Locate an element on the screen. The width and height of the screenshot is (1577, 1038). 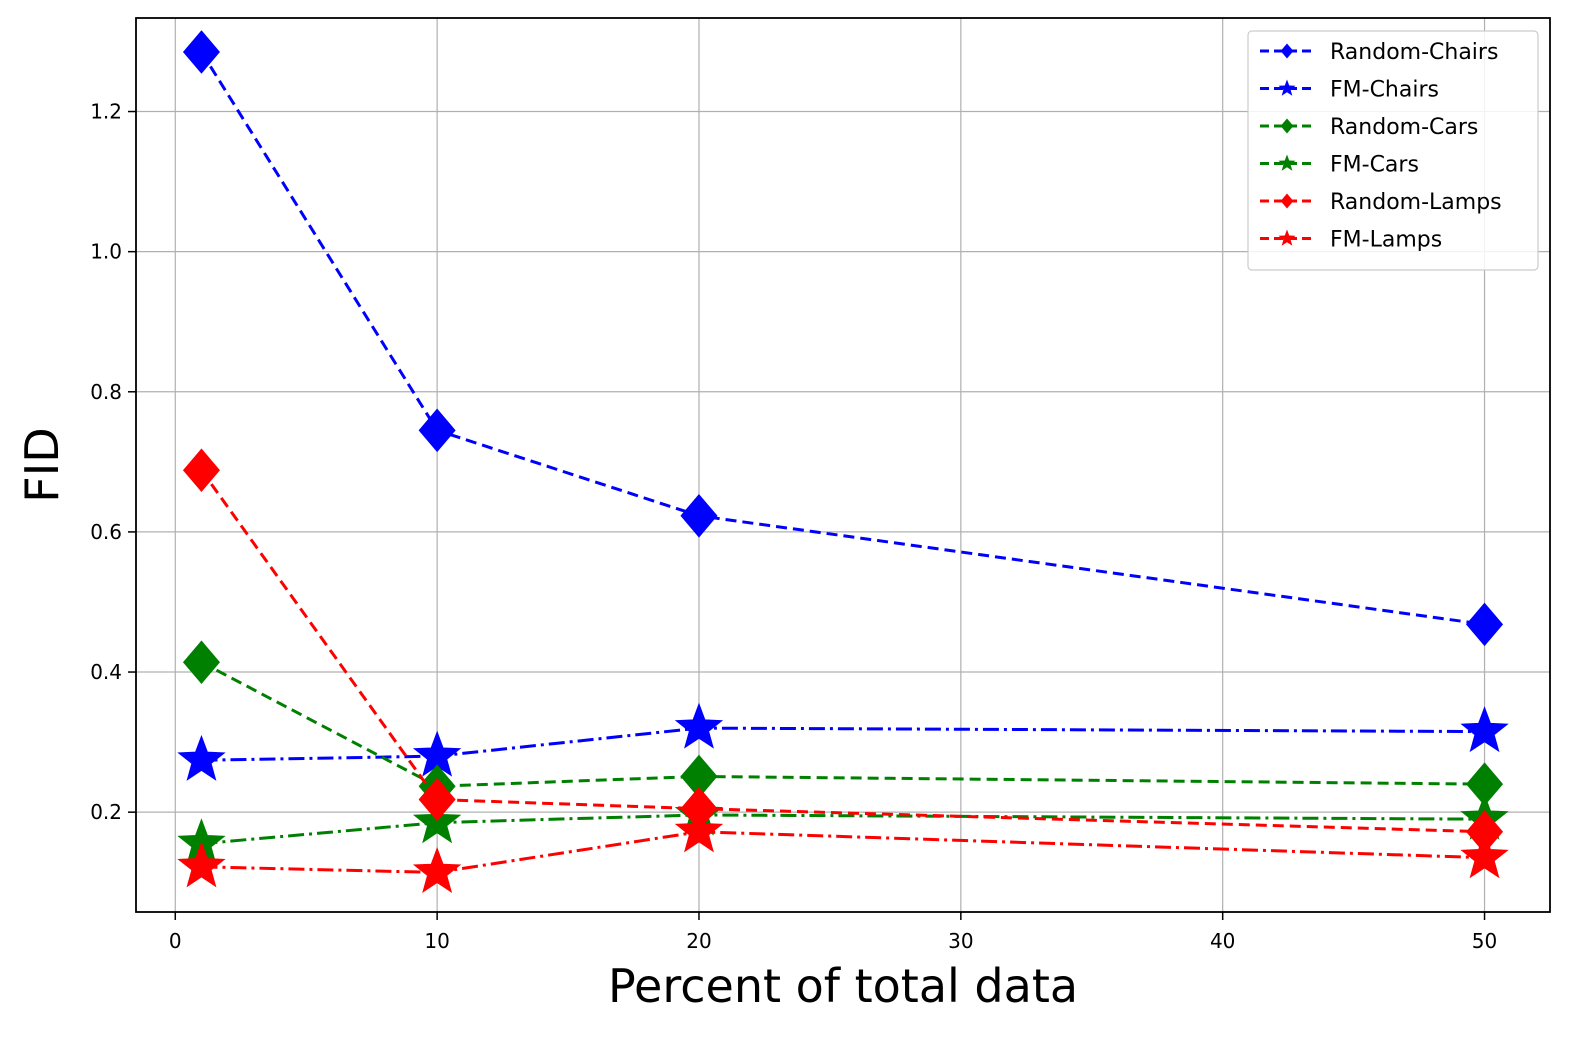
series-random-cars is located at coordinates (843, 724).